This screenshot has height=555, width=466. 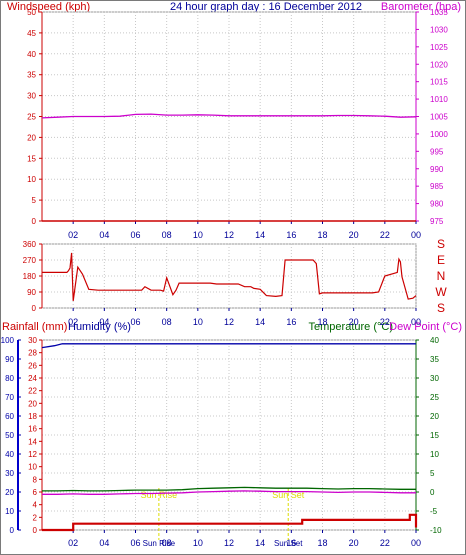 What do you see at coordinates (385, 235) in the screenshot?
I see `wind-baro-xtick-label: 22` at bounding box center [385, 235].